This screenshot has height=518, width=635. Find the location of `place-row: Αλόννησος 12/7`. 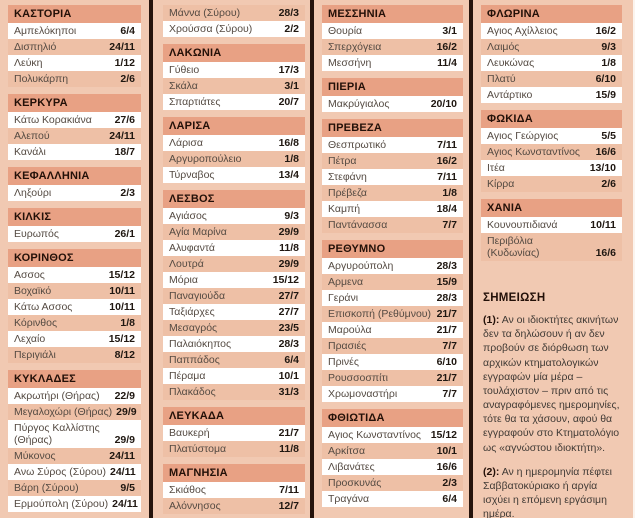

place-row: Αλόννησος 12/7 is located at coordinates (234, 506).